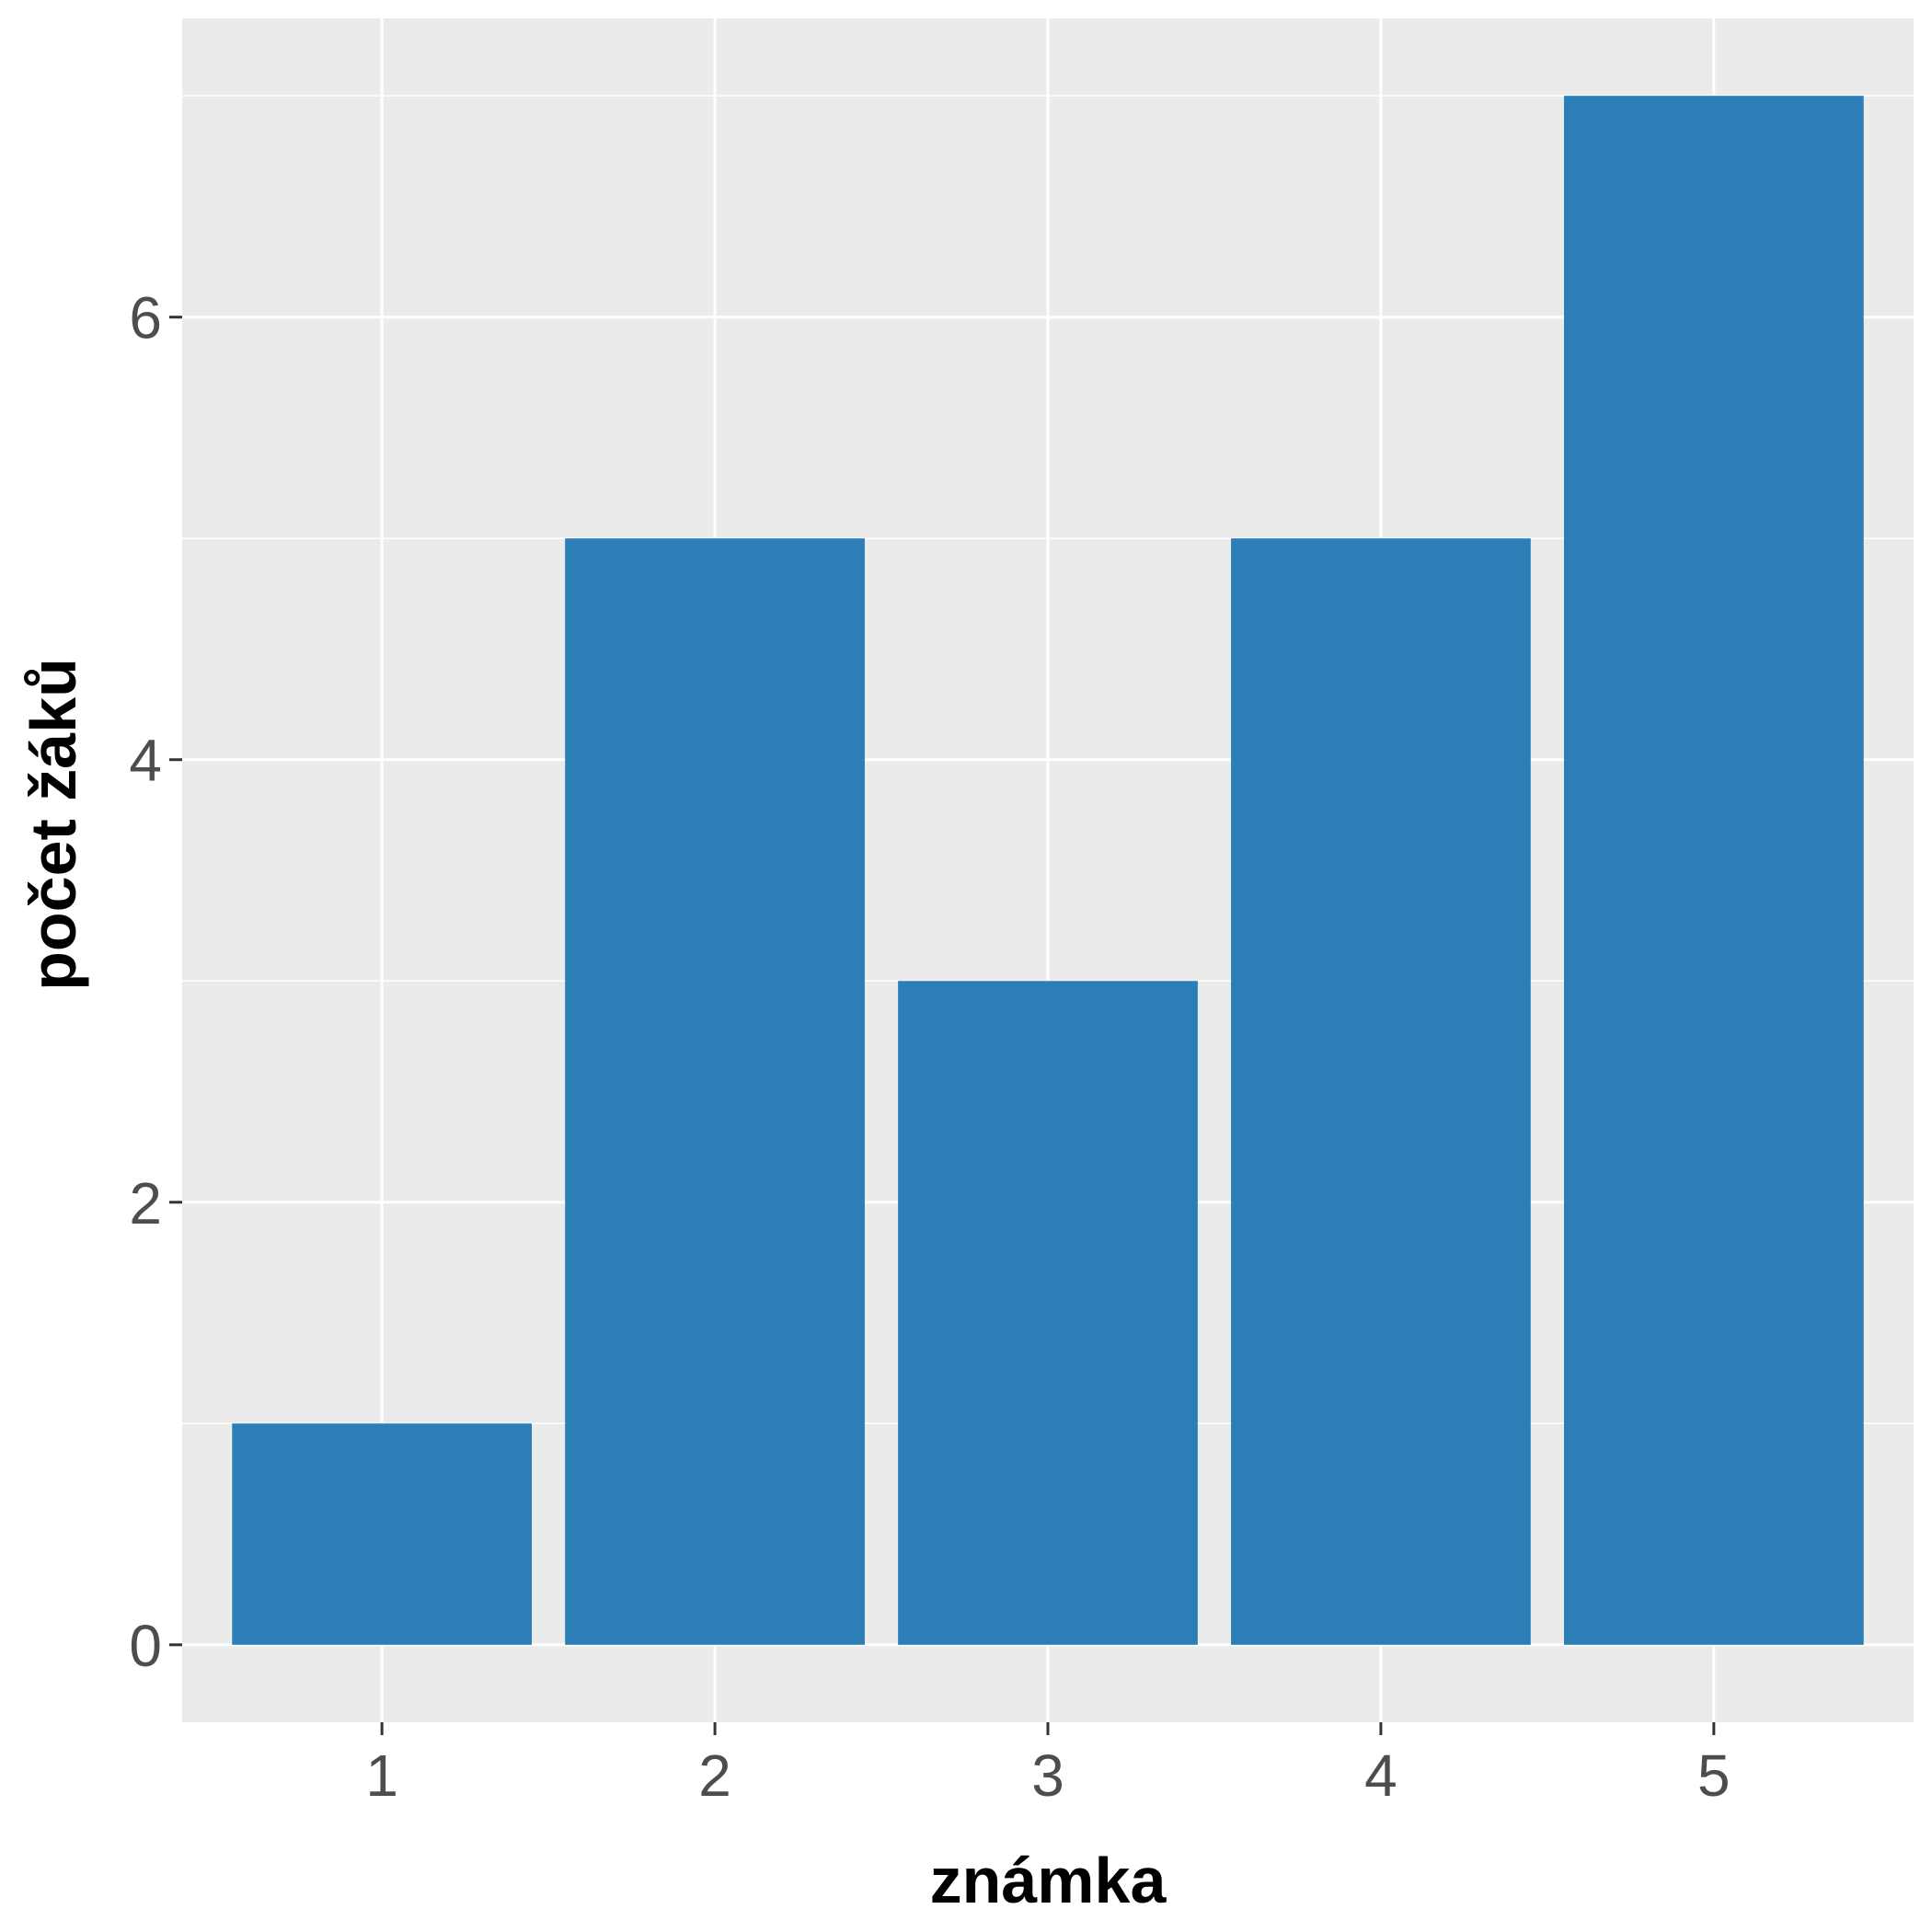  What do you see at coordinates (145, 318) in the screenshot?
I see `y-tick-label: 6` at bounding box center [145, 318].